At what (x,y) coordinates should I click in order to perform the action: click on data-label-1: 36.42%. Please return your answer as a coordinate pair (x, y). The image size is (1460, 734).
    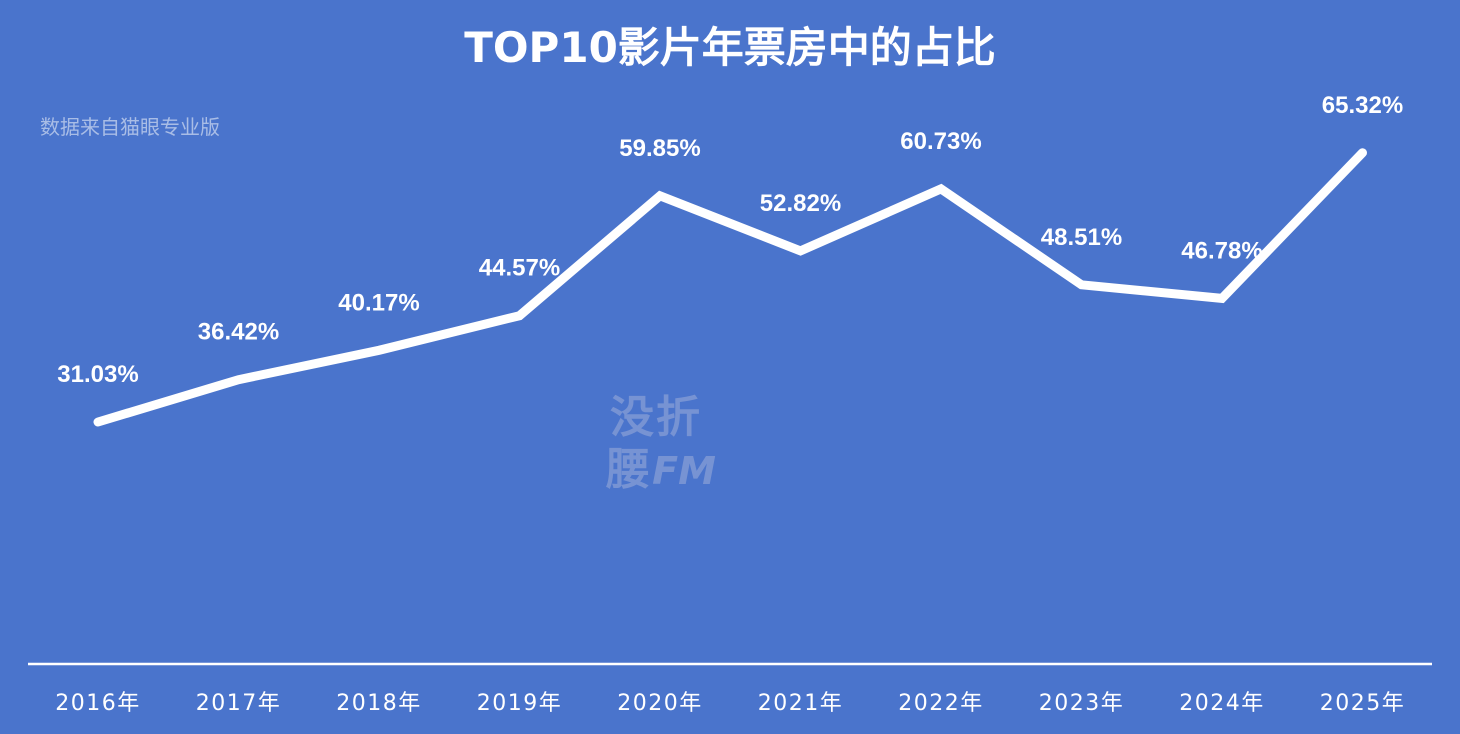
    Looking at the image, I should click on (238, 332).